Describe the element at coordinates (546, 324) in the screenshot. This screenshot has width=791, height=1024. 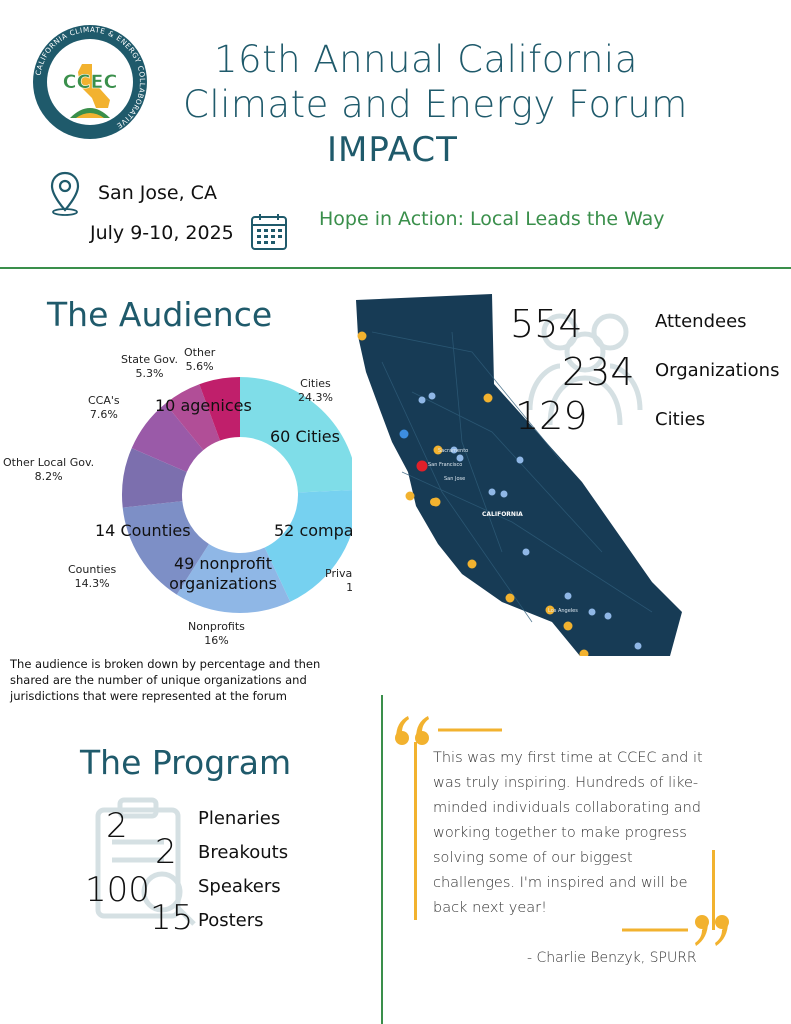
I see `stat-attendees-value: 554` at that location.